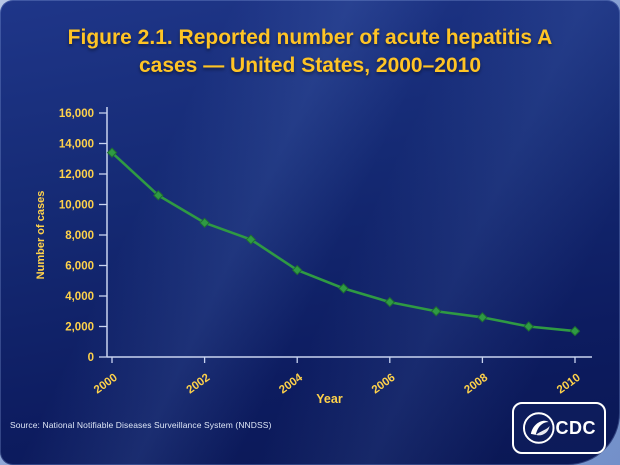  Describe the element at coordinates (76, 206) in the screenshot. I see `svg-text: 10,000` at that location.